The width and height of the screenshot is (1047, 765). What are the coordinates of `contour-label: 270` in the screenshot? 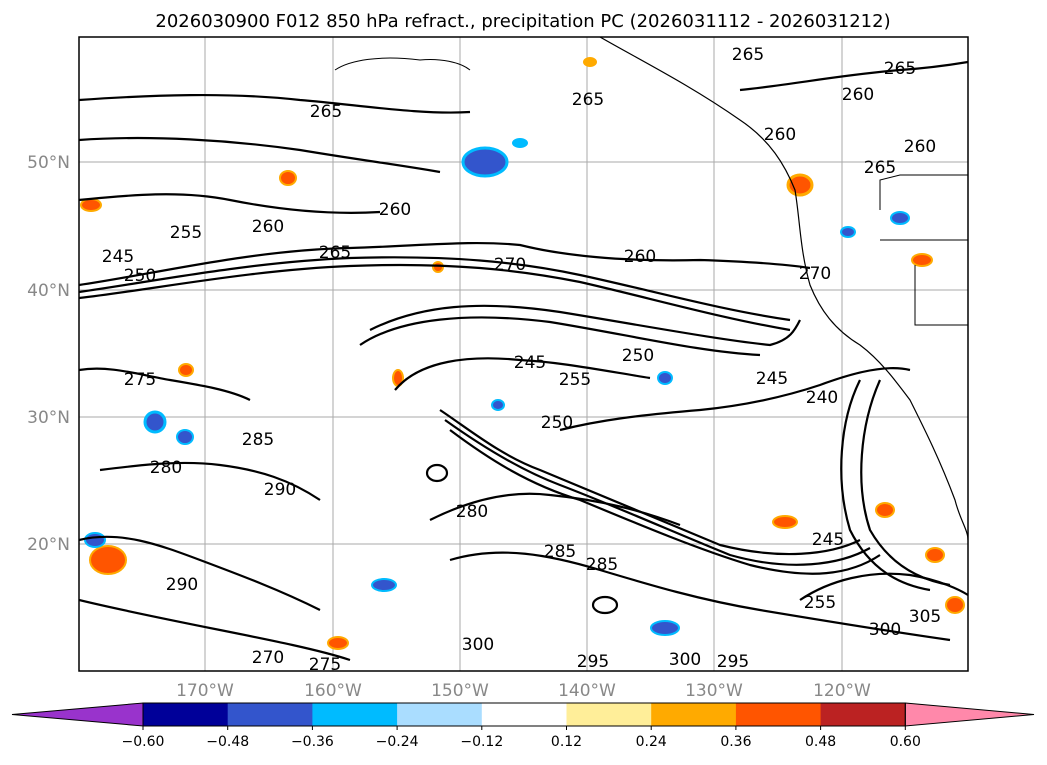 It's located at (510, 265).